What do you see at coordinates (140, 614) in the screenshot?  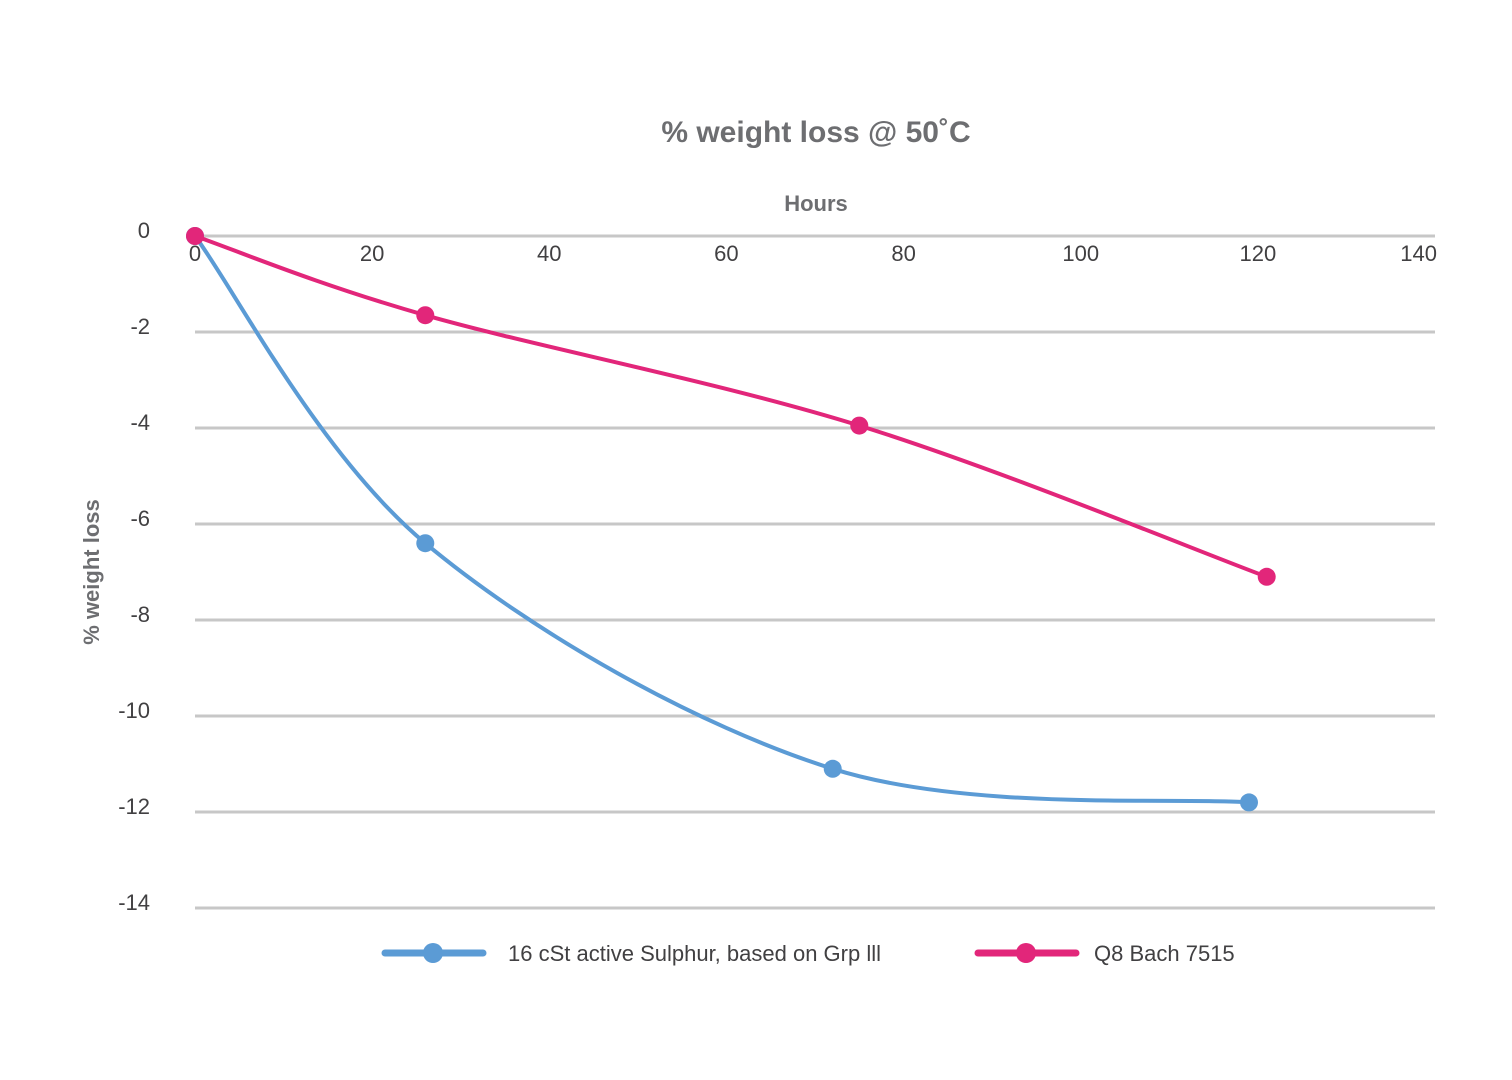 I see `y-tick-label: -8` at bounding box center [140, 614].